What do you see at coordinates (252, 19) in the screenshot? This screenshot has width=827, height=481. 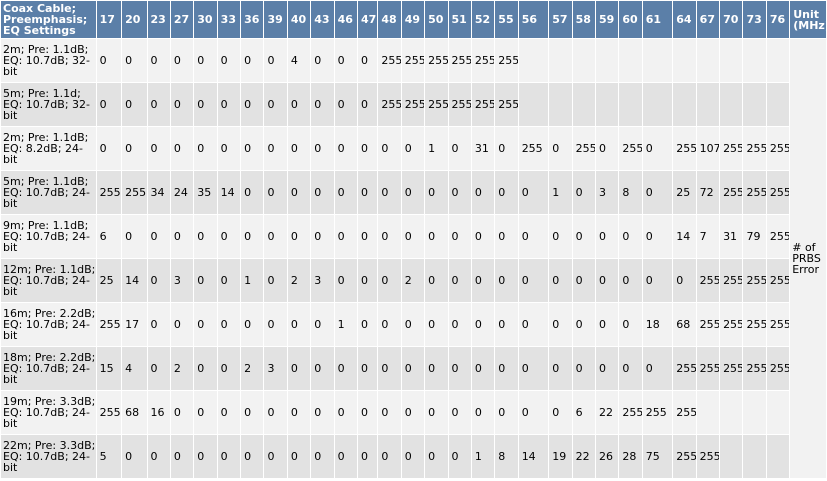 I see `column-header: 36` at bounding box center [252, 19].